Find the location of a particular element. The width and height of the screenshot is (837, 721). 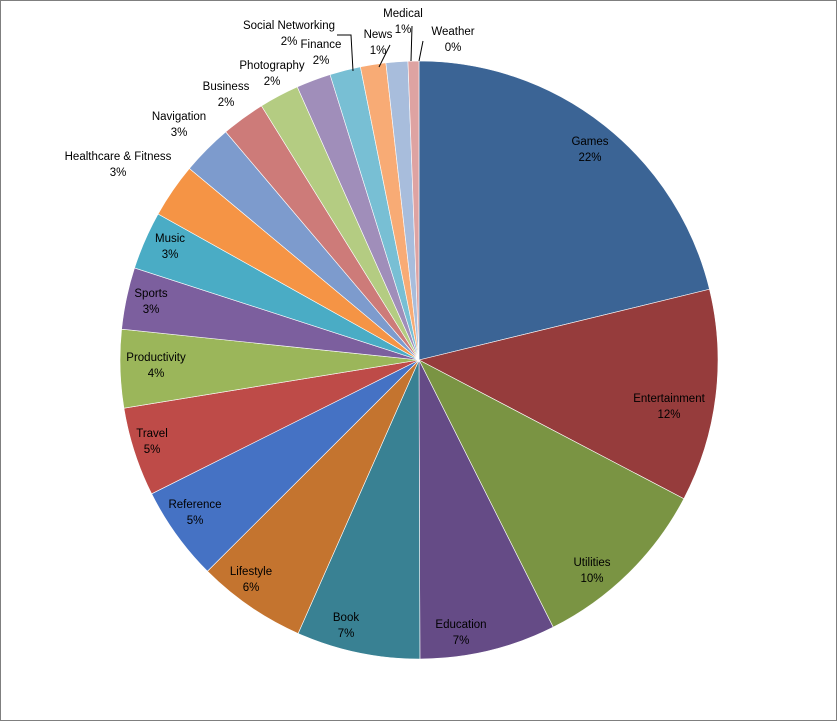

slice-label-news: News is located at coordinates (378, 35).